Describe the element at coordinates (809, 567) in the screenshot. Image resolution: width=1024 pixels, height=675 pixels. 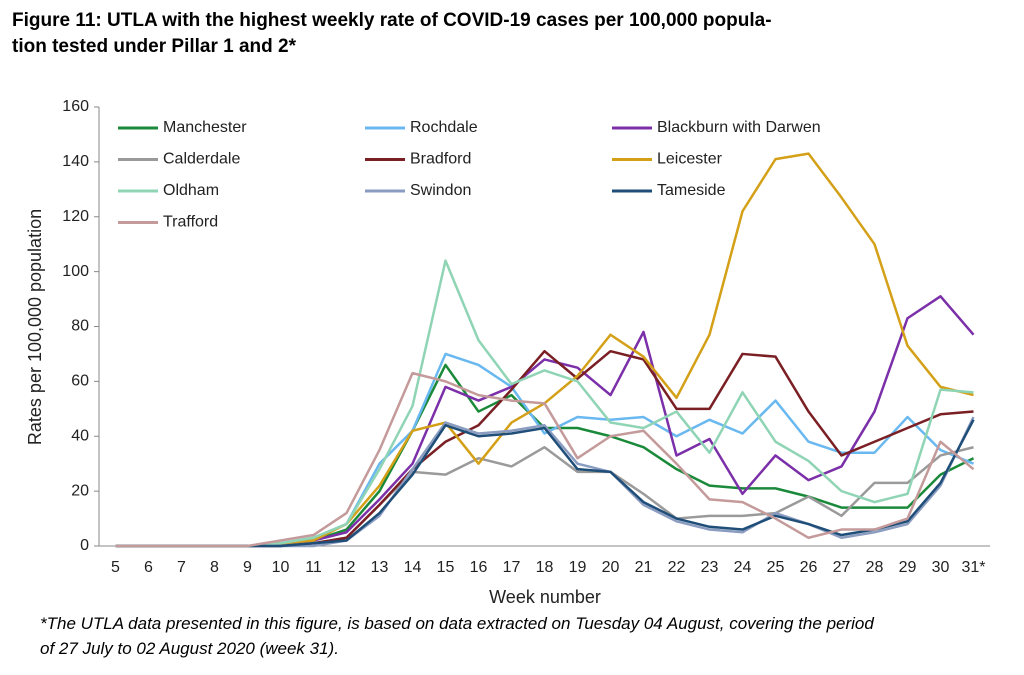
I see `x-tick-label: 26` at that location.